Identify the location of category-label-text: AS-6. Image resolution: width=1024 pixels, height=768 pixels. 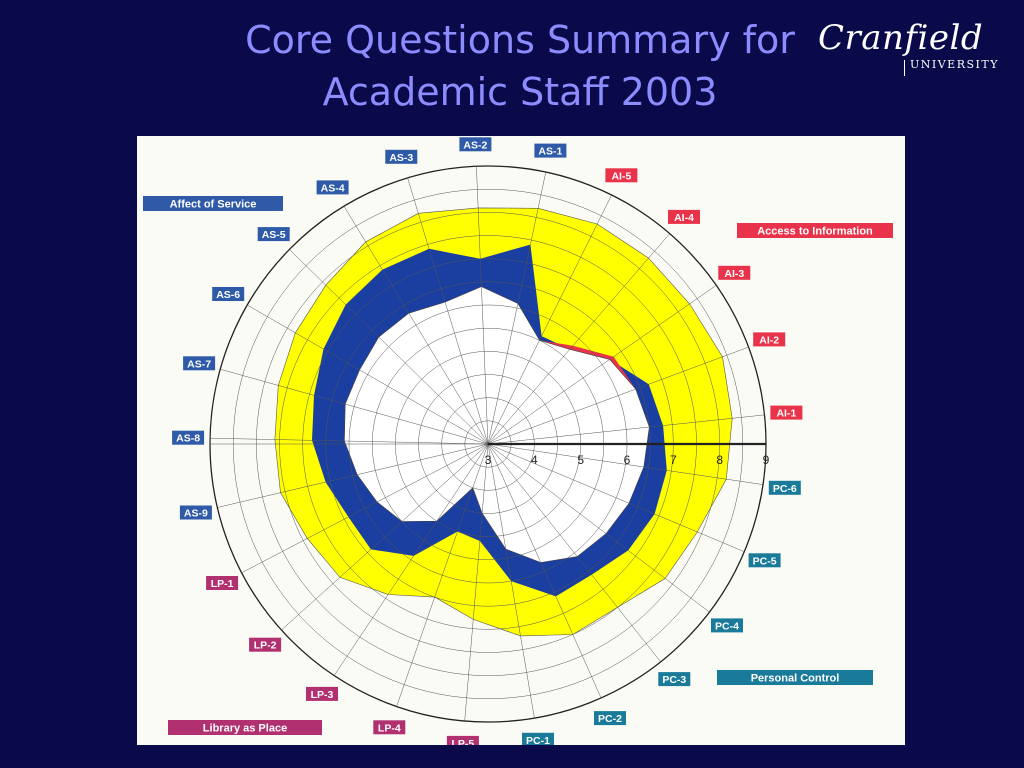
(228, 295).